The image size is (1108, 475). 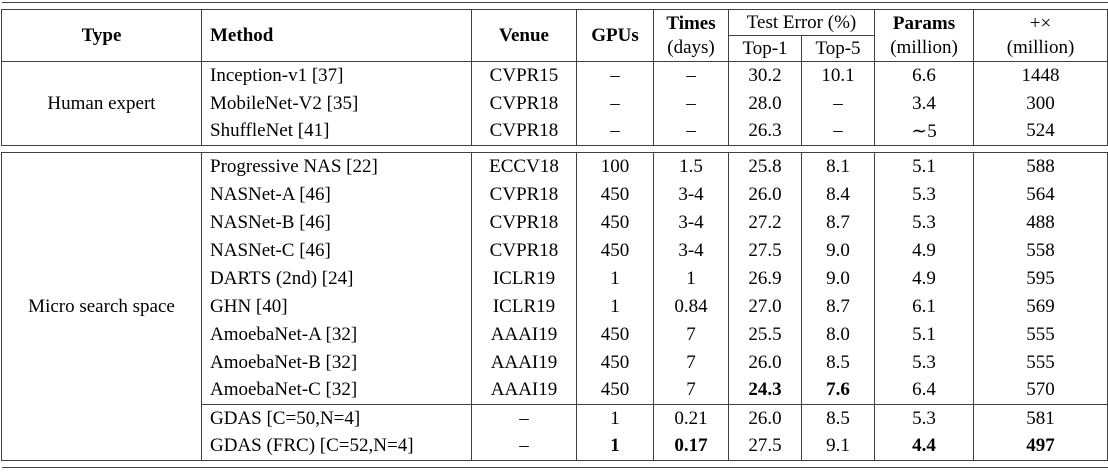 I want to click on cell-params: 3.4, so click(x=924, y=103).